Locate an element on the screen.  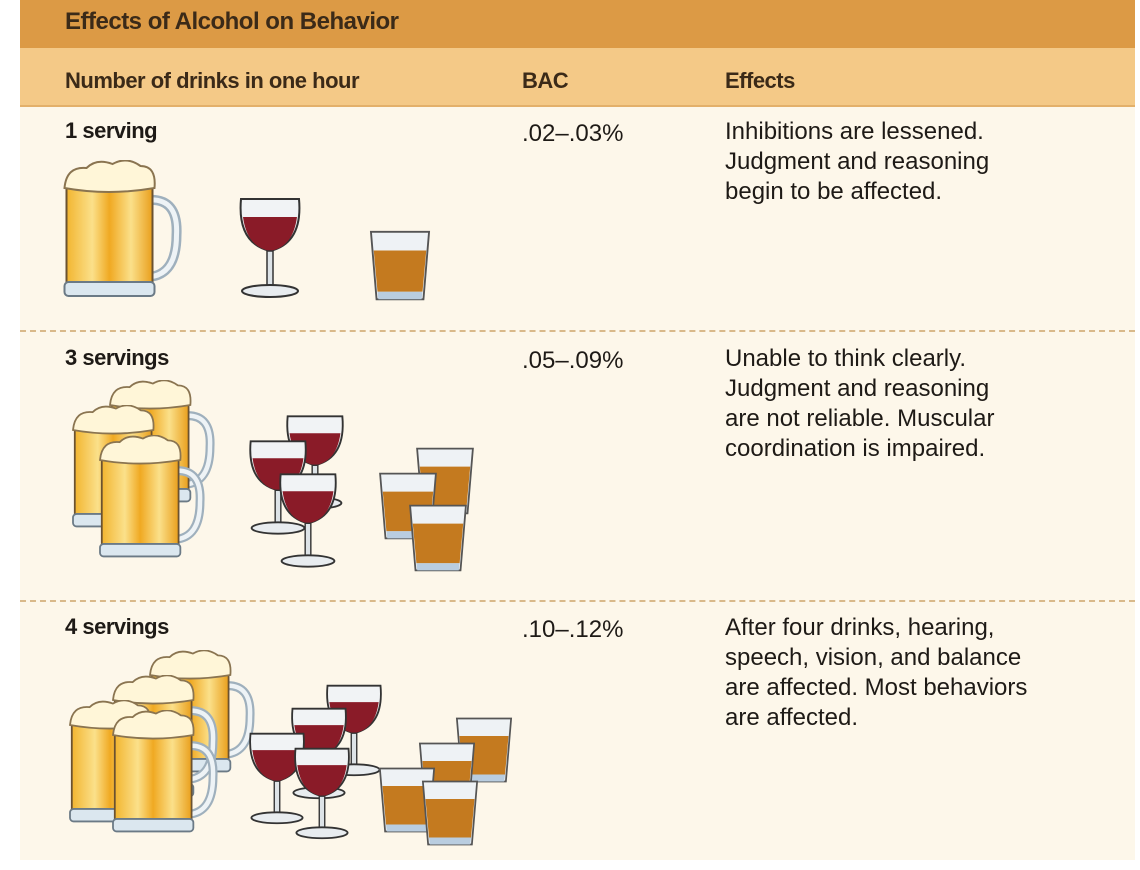
row-4-drinks is located at coordinates (291, 748).